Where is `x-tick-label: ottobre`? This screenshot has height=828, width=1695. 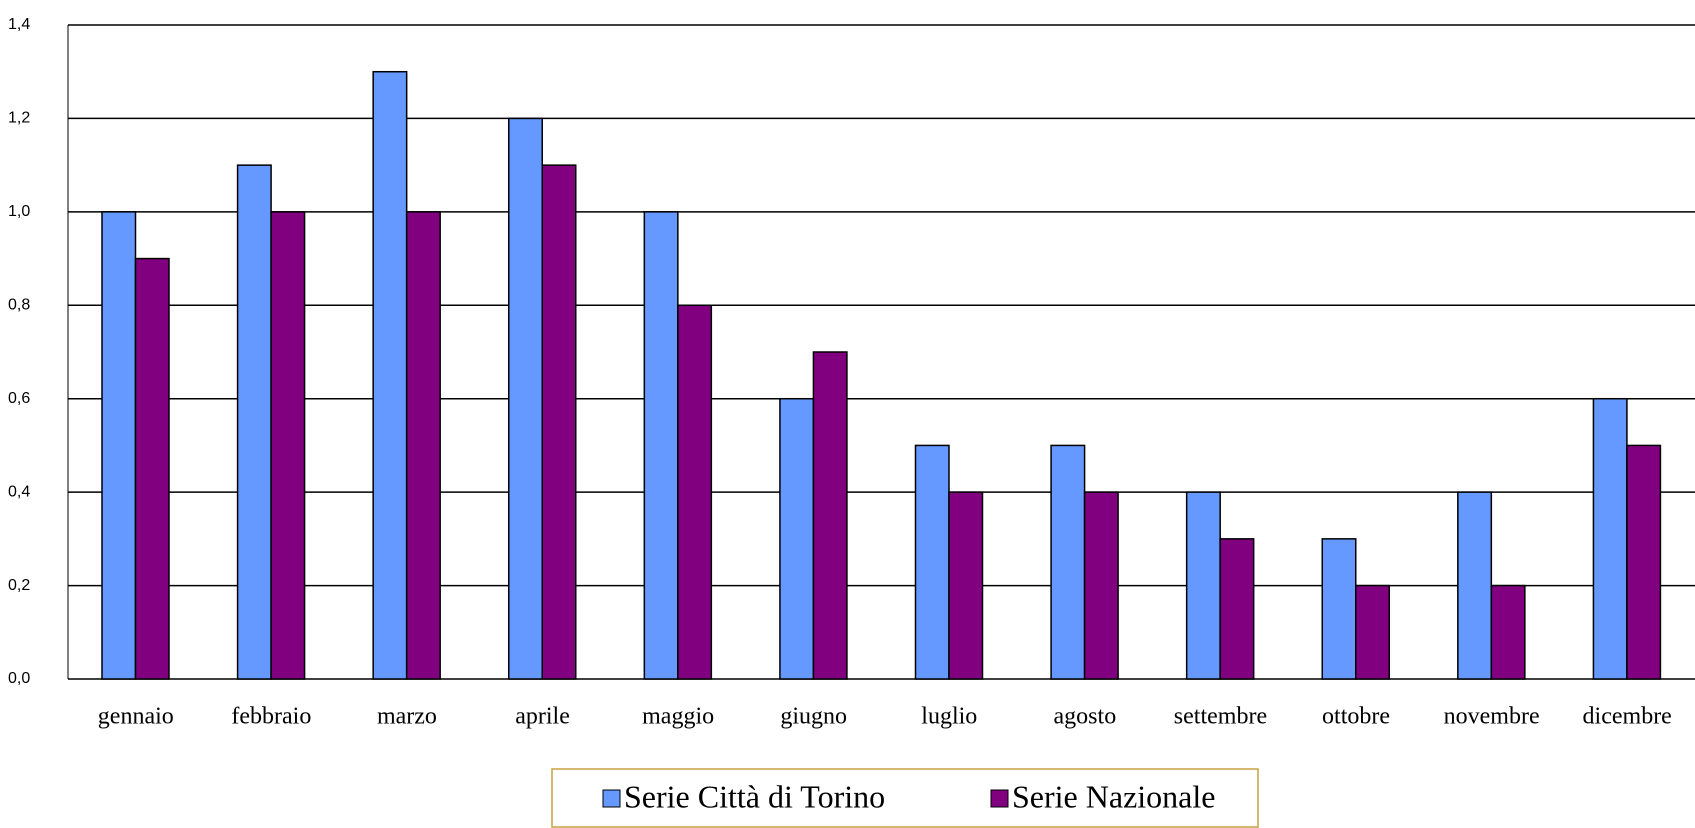 x-tick-label: ottobre is located at coordinates (1356, 717).